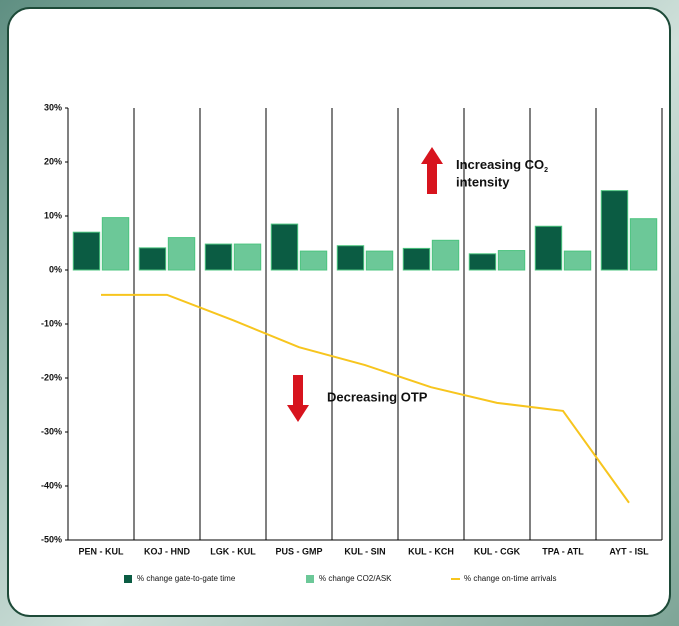 Image resolution: width=679 pixels, height=626 pixels. Describe the element at coordinates (510, 578) in the screenshot. I see `legend-label: % change on-time arrivals` at that location.